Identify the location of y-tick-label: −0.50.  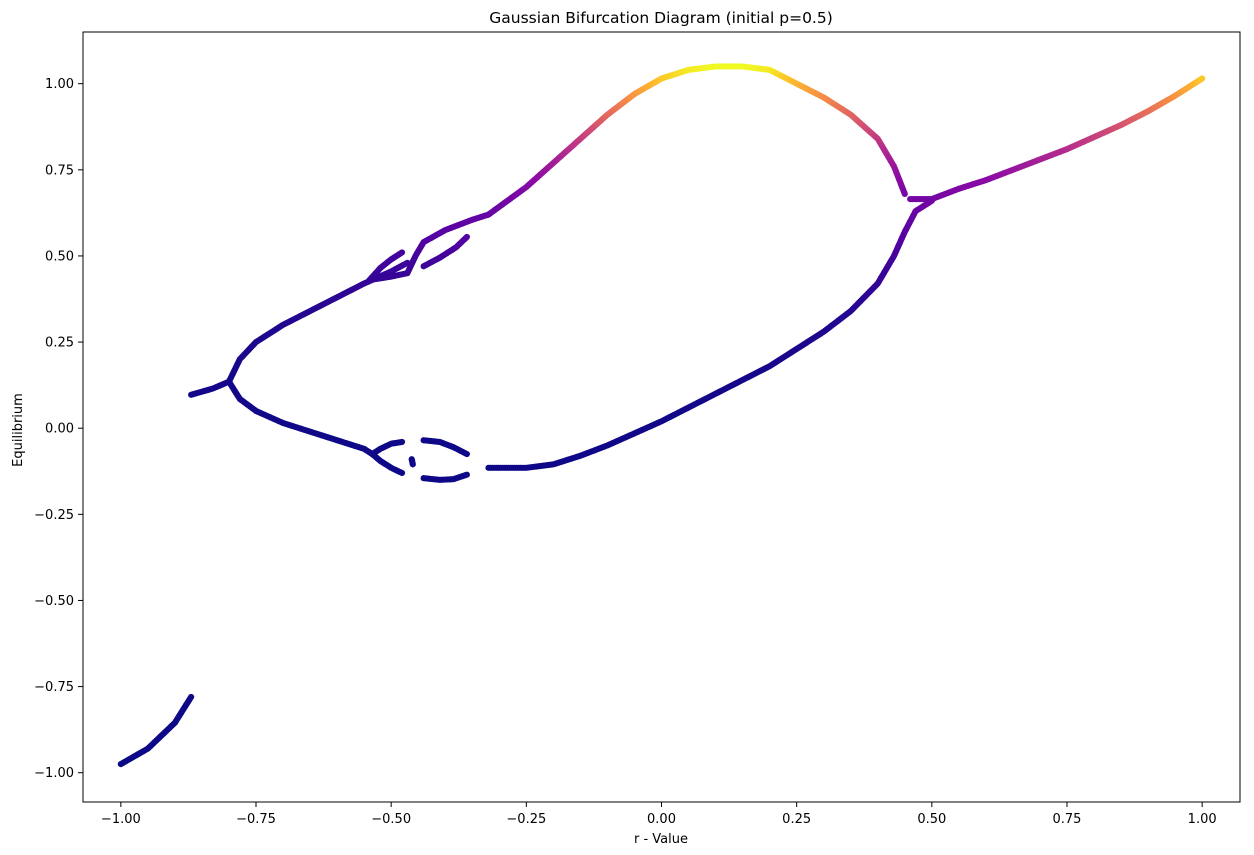
(54, 601).